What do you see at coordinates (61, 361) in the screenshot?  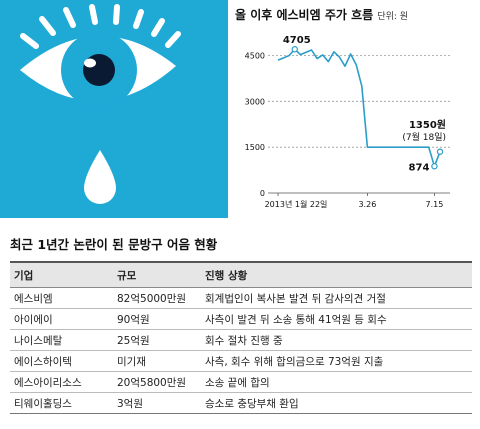 I see `table-cell: 에이스하이텍` at bounding box center [61, 361].